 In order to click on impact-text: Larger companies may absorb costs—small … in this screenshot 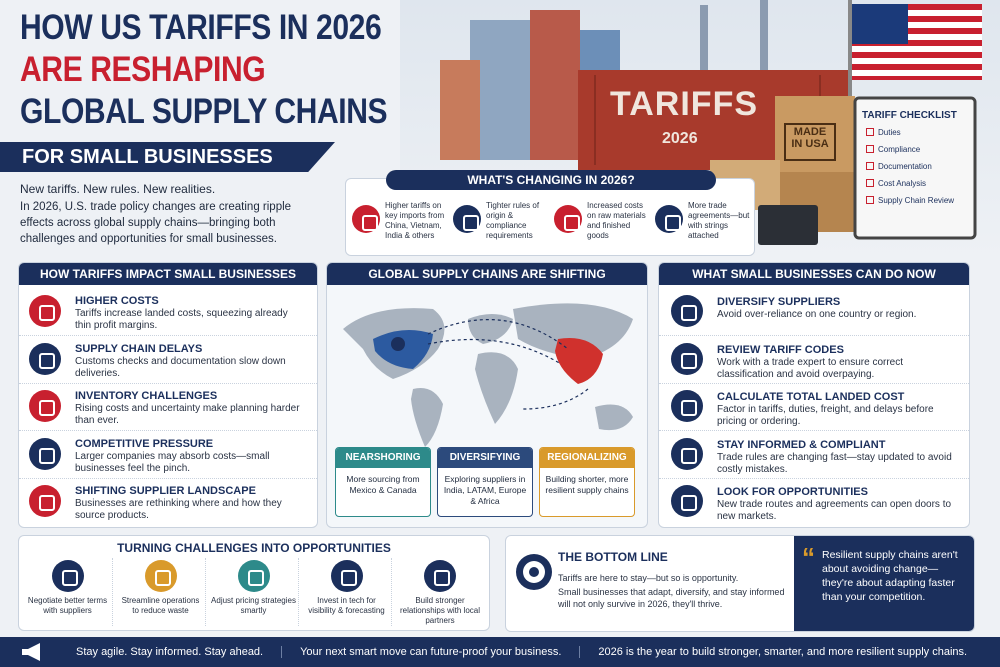, I will do `click(172, 462)`.